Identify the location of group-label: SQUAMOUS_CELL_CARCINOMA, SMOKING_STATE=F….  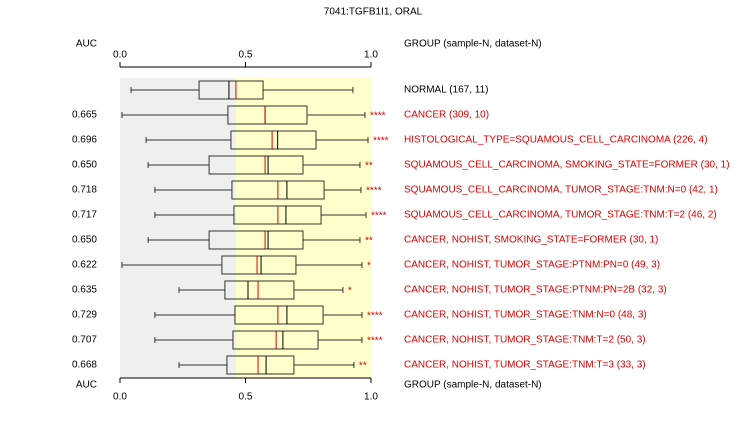
(567, 165).